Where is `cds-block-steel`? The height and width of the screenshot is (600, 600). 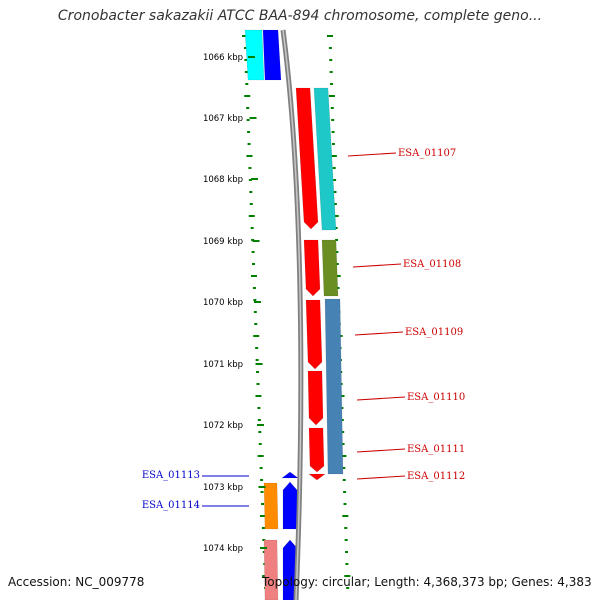
cds-block-steel is located at coordinates (334, 386).